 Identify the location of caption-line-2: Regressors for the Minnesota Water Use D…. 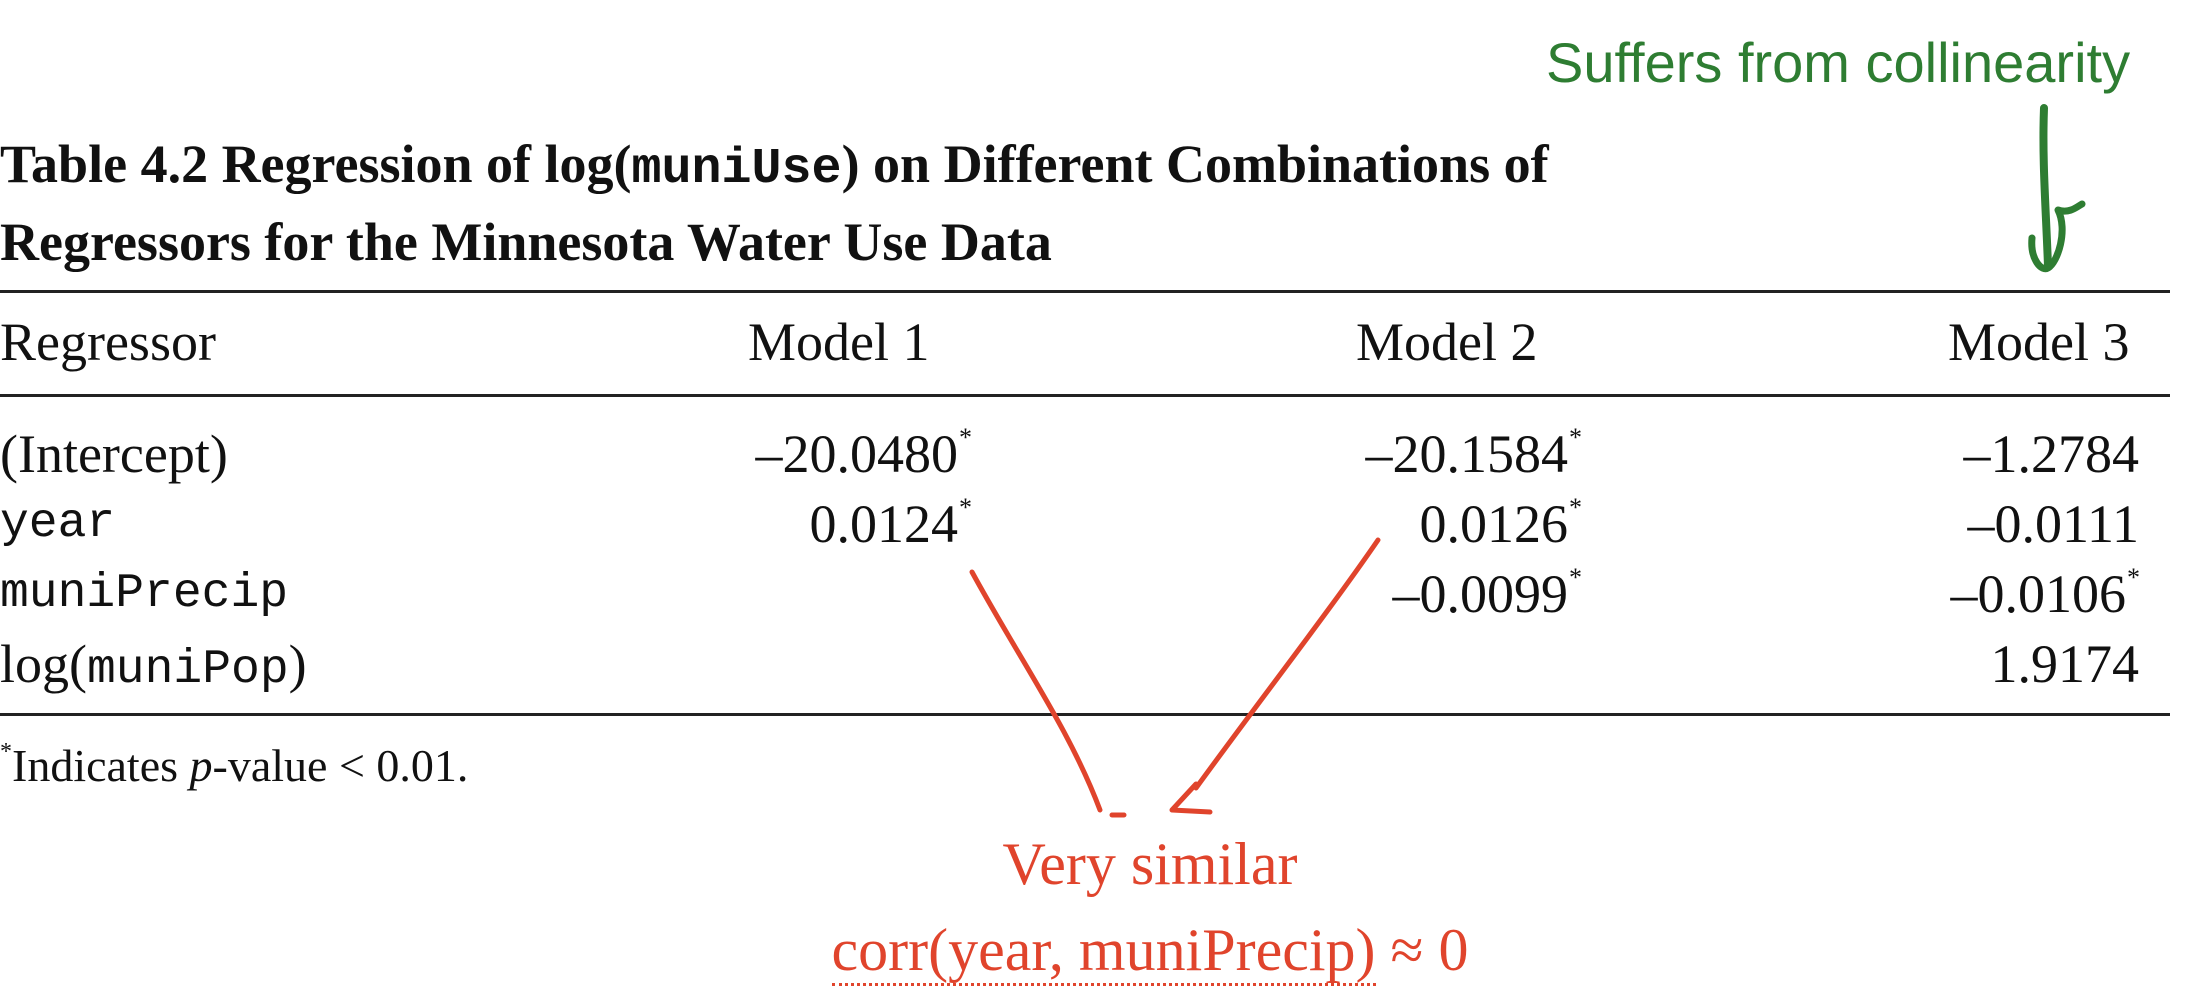
(526, 242).